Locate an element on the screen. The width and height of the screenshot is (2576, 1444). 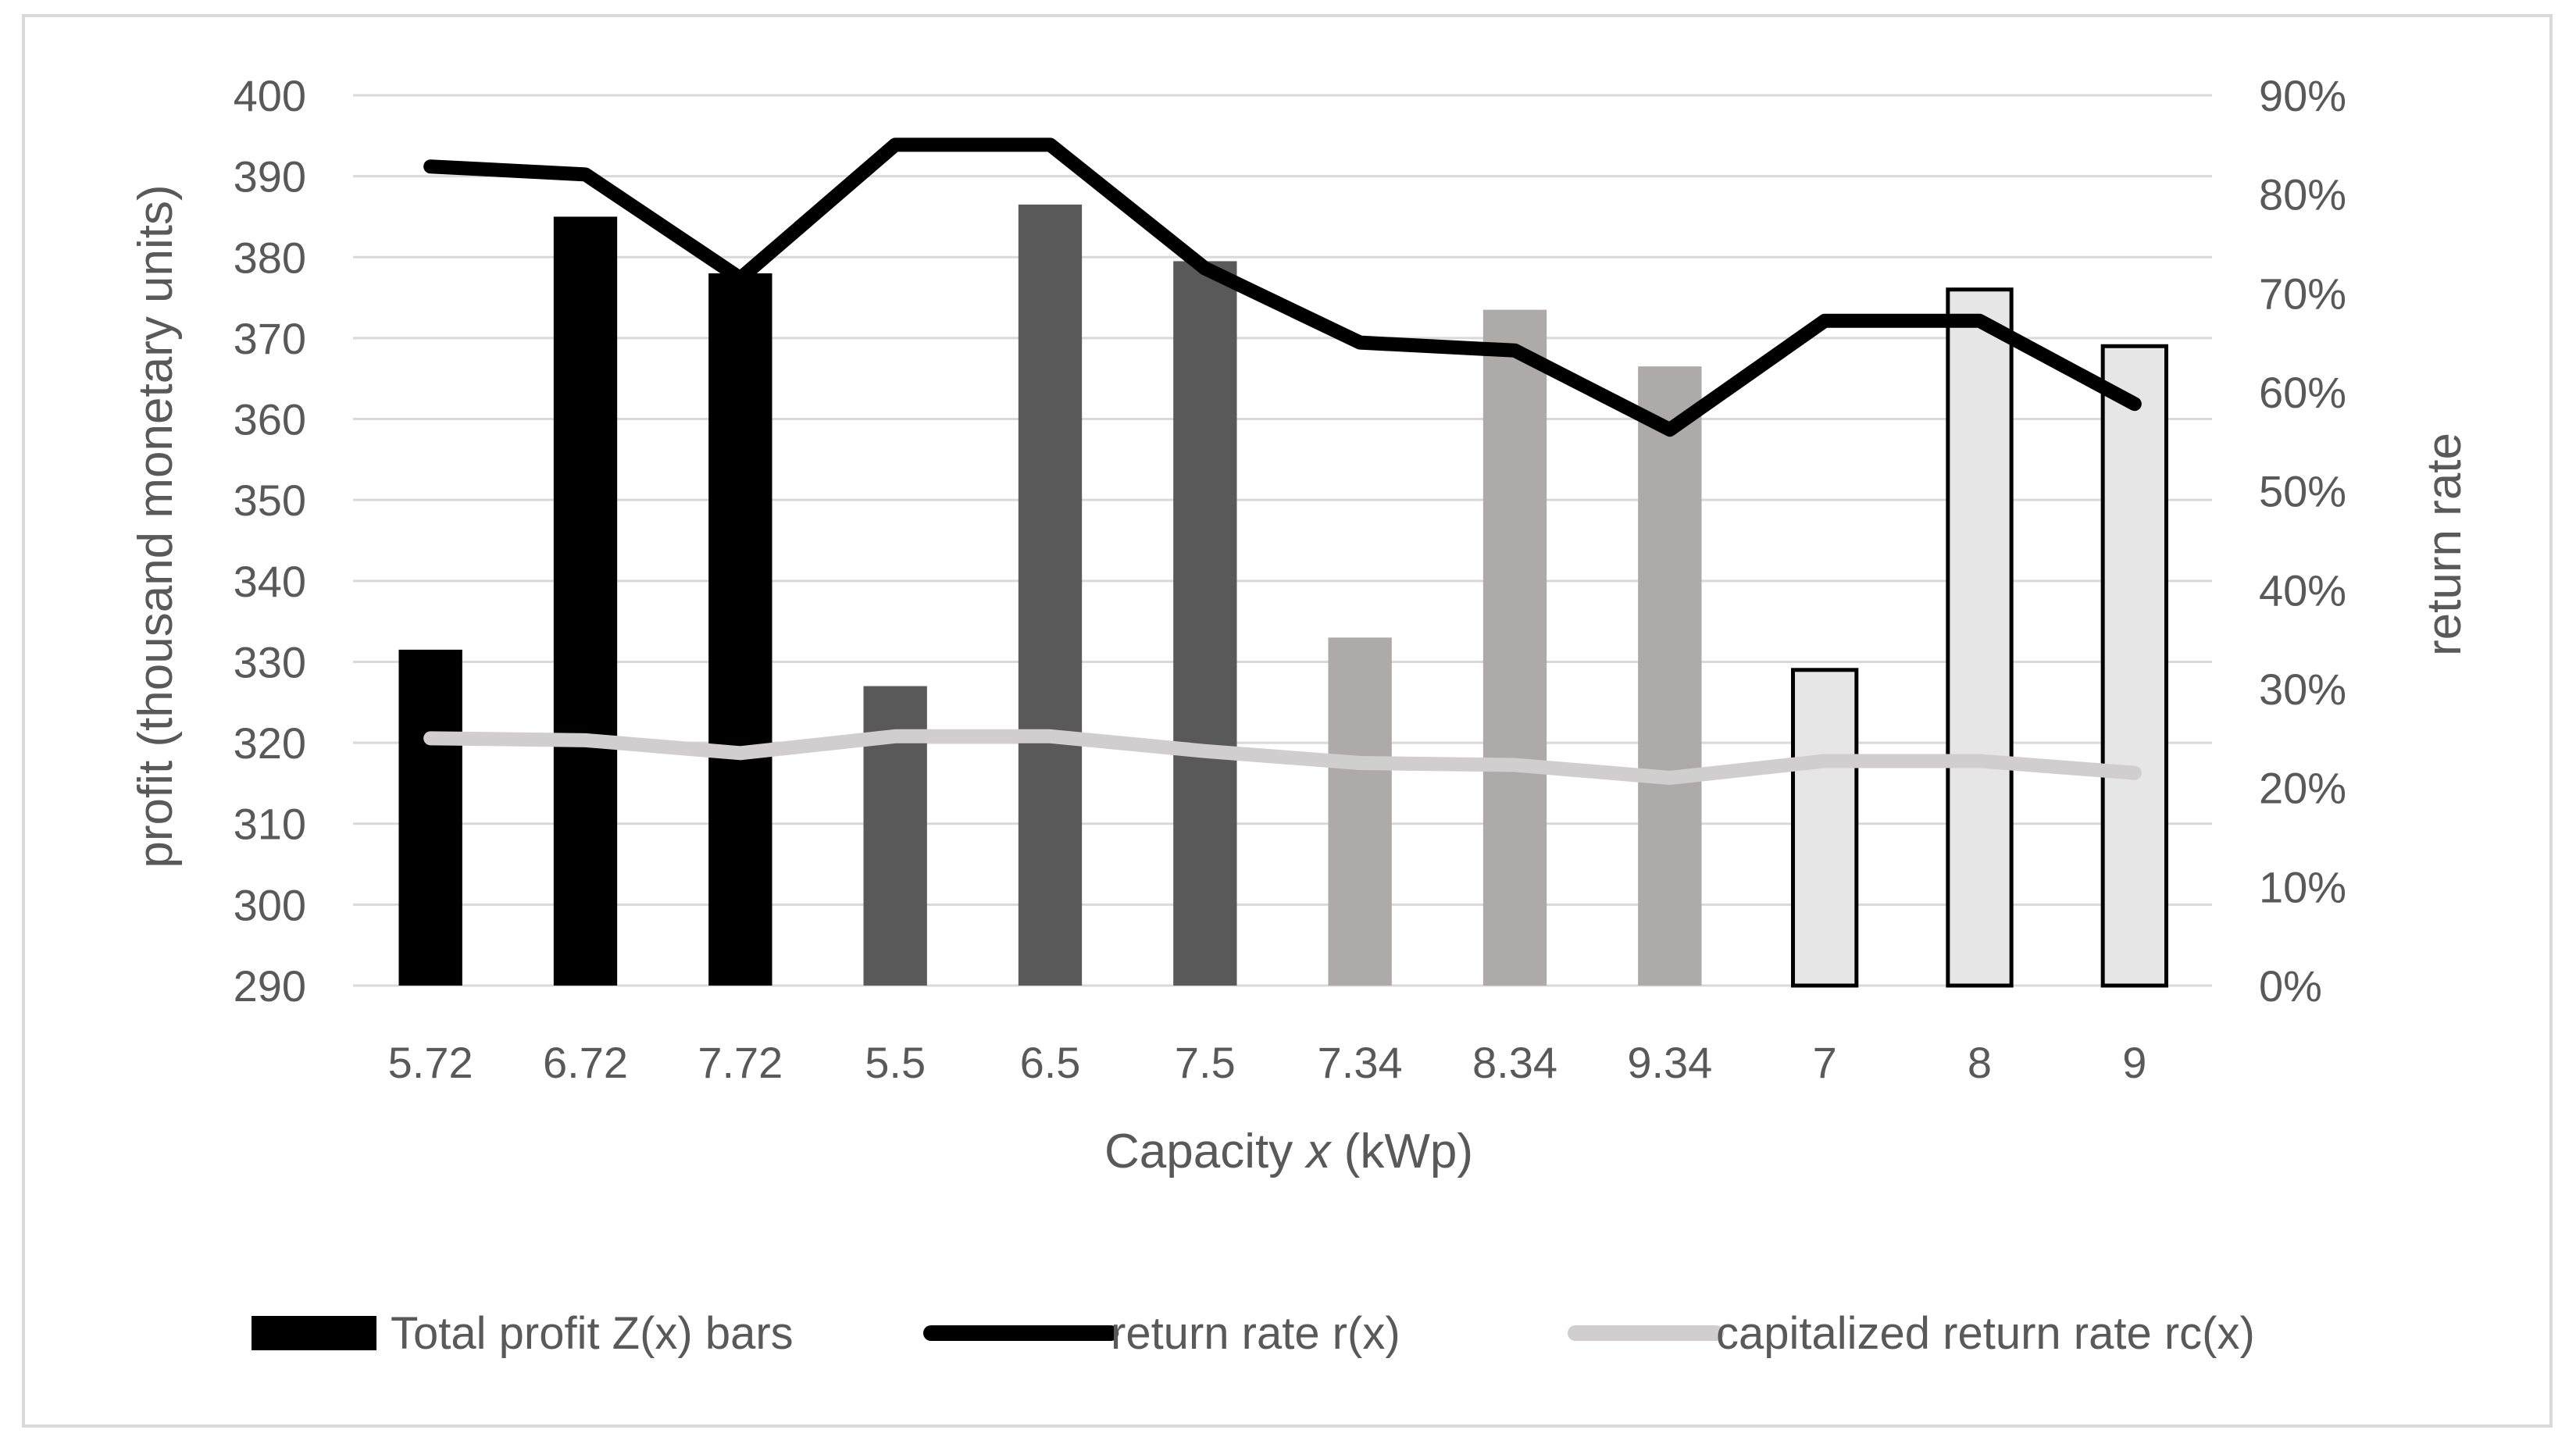
x-tick-label: 9.34 is located at coordinates (1669, 1062).